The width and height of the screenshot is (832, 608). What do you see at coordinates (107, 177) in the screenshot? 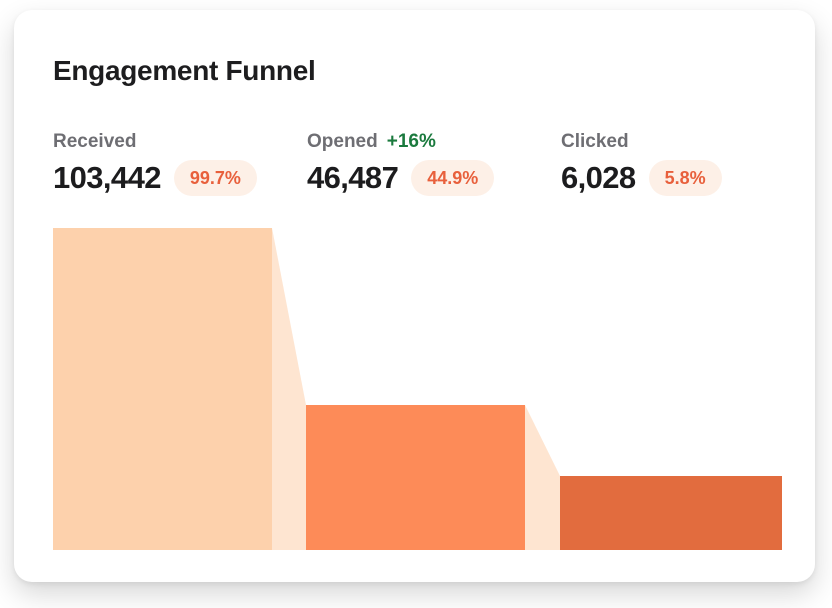
I see `stat-received-value: 103,442` at bounding box center [107, 177].